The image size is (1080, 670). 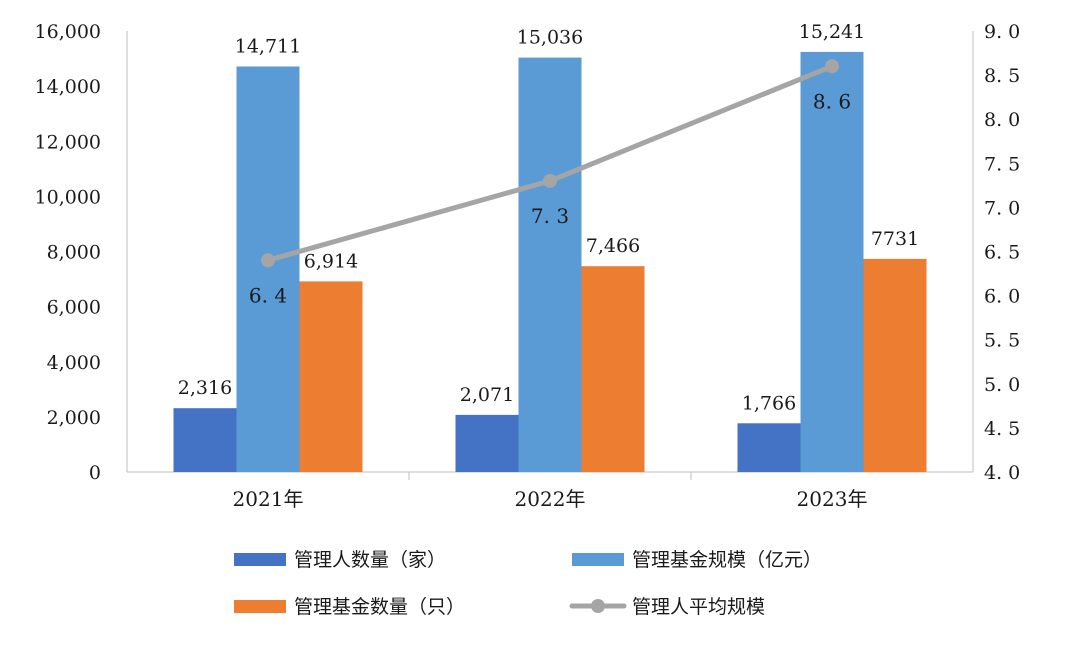 What do you see at coordinates (74, 253) in the screenshot?
I see `left-tick-label: 8,000` at bounding box center [74, 253].